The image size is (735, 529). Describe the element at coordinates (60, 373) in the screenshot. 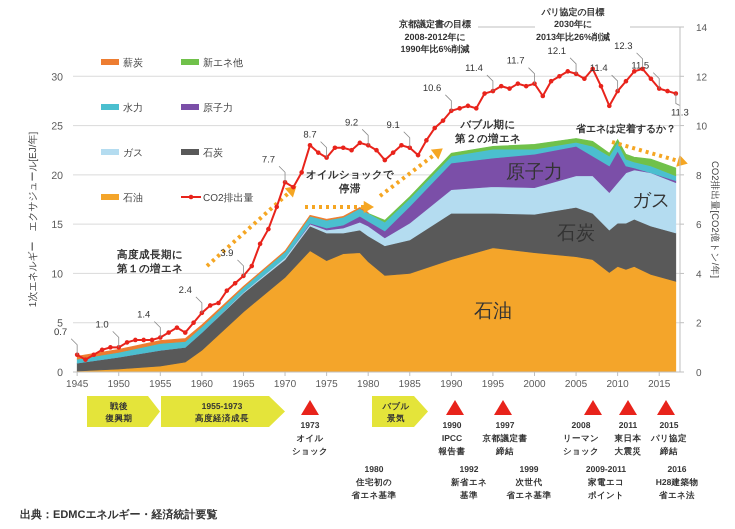

I see `y-tick-label: 0` at that location.